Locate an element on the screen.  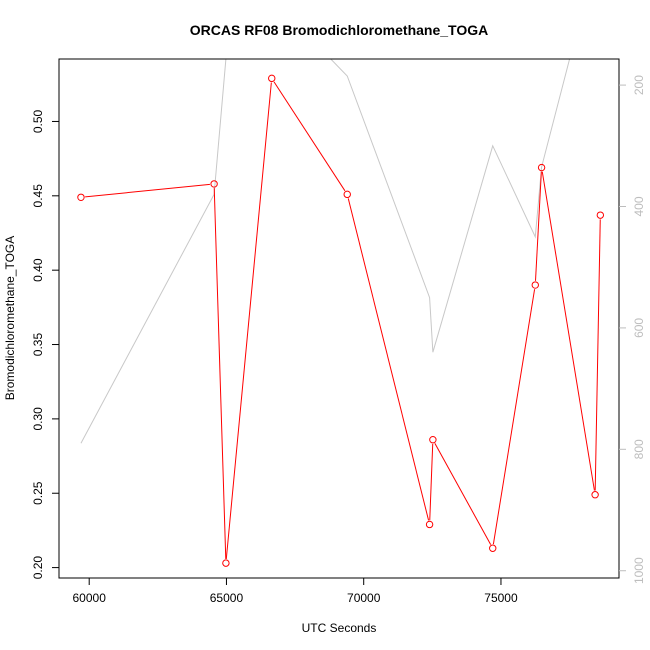
x-tick-label: 65000 is located at coordinates (227, 598).